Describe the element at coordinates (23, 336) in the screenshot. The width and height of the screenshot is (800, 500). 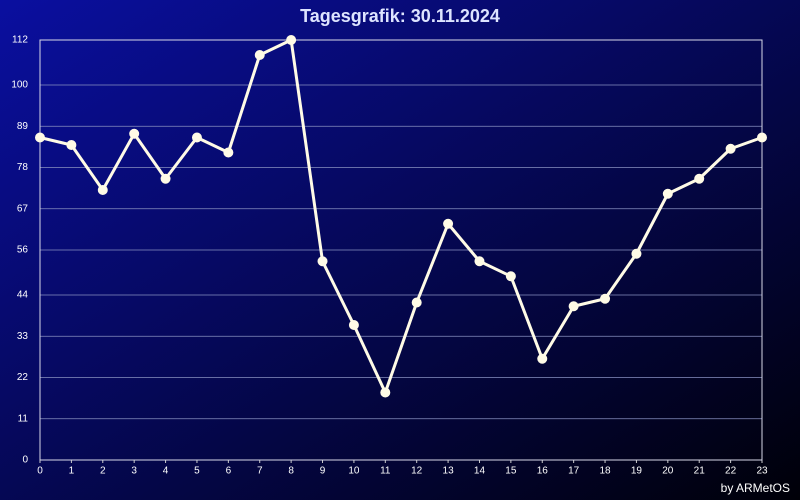
I see `y-tick-label: 33` at that location.